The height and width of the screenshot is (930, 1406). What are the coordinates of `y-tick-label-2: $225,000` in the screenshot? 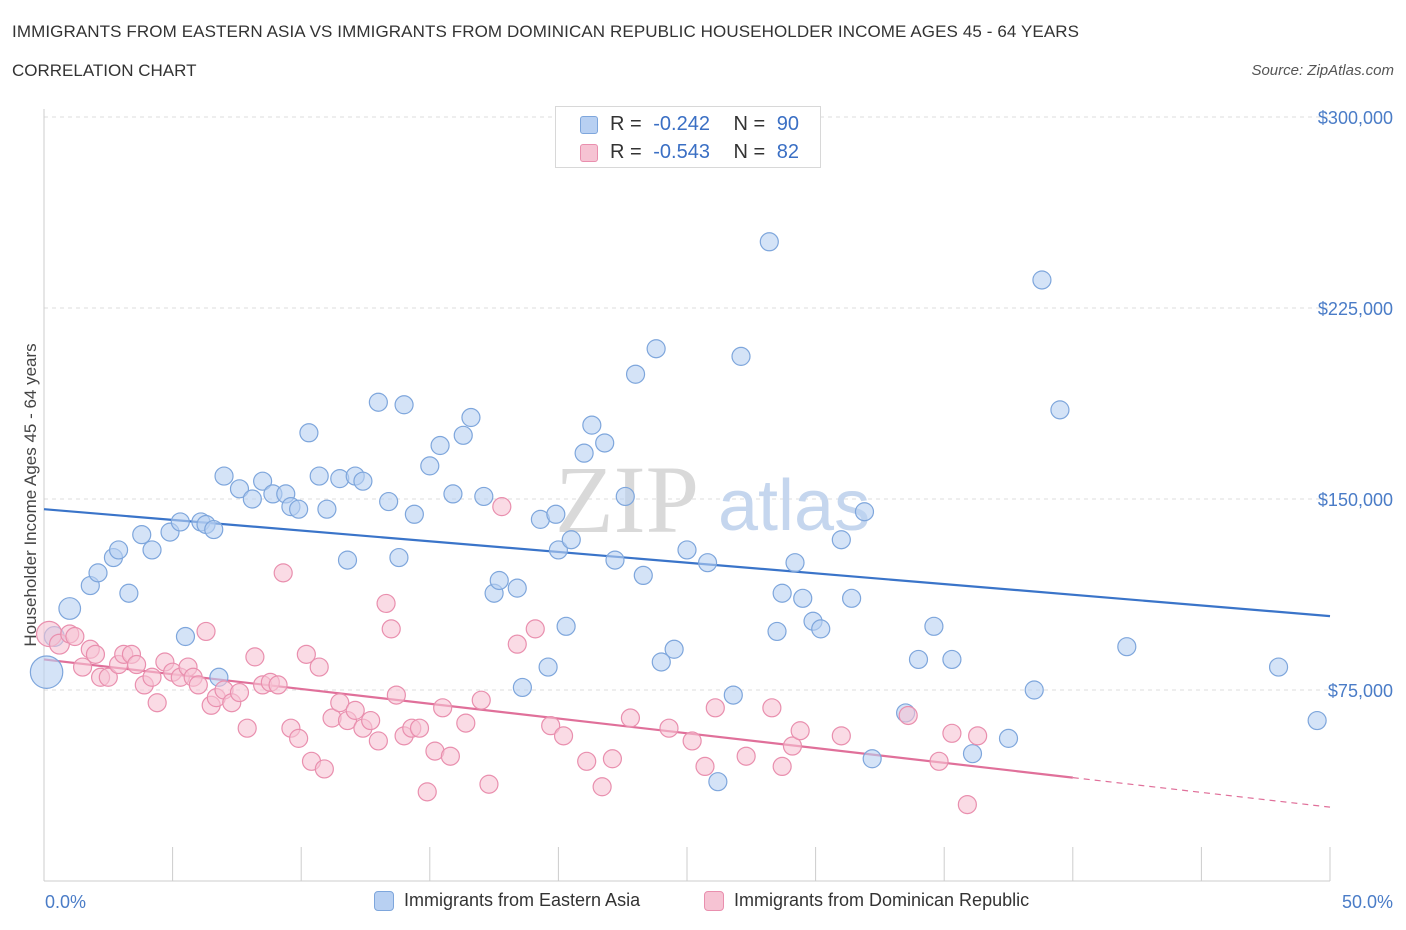 It's located at (1355, 309).